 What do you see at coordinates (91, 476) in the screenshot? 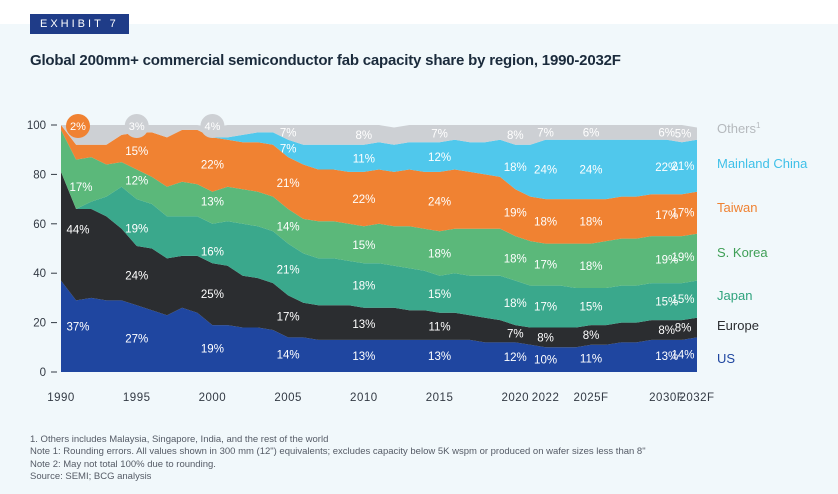
I see `footnote-source: Source: SEMI; BCG analysis` at bounding box center [91, 476].